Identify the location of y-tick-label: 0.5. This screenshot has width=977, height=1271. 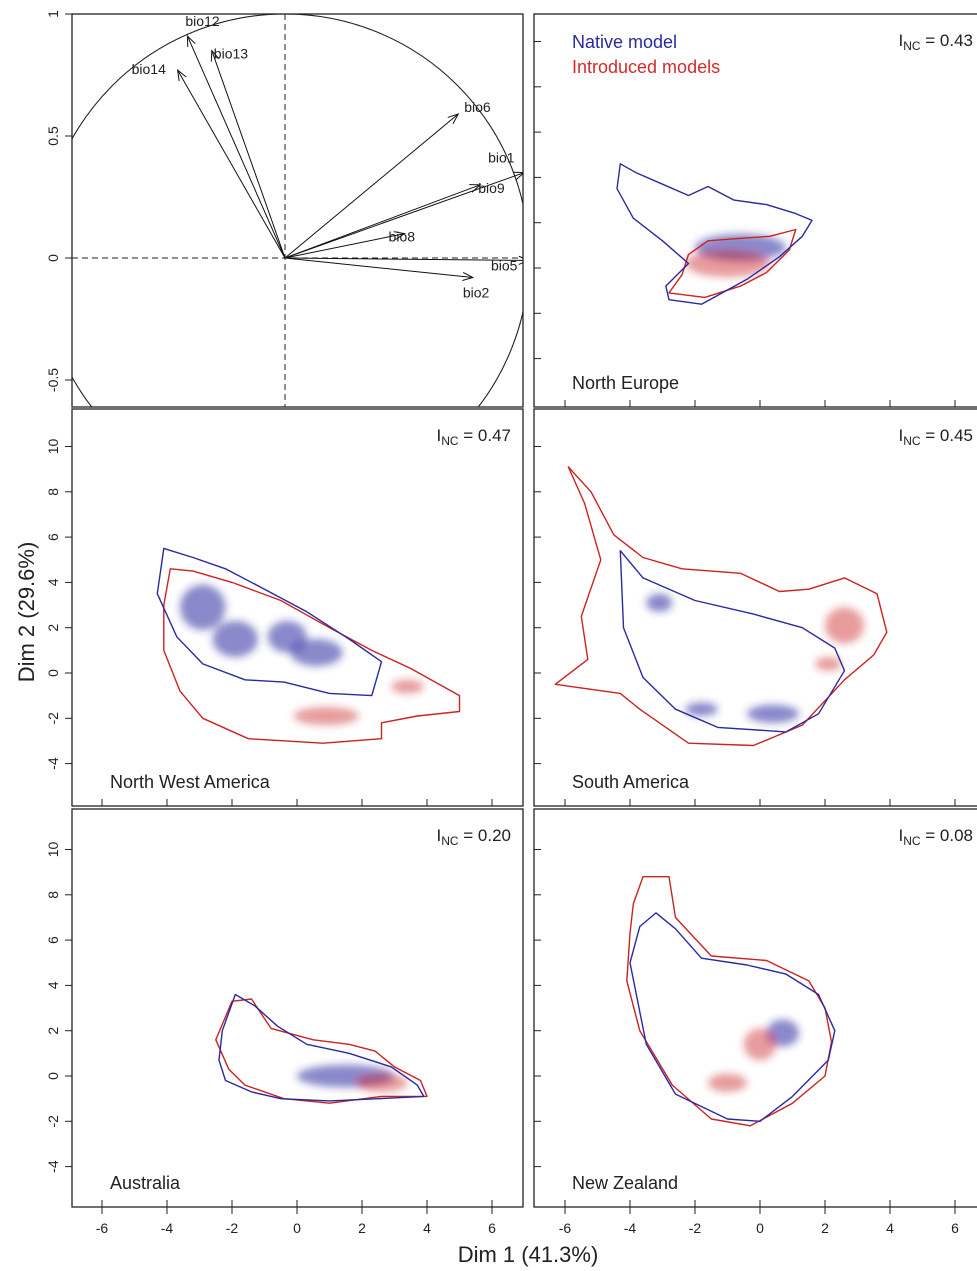
(53, 136).